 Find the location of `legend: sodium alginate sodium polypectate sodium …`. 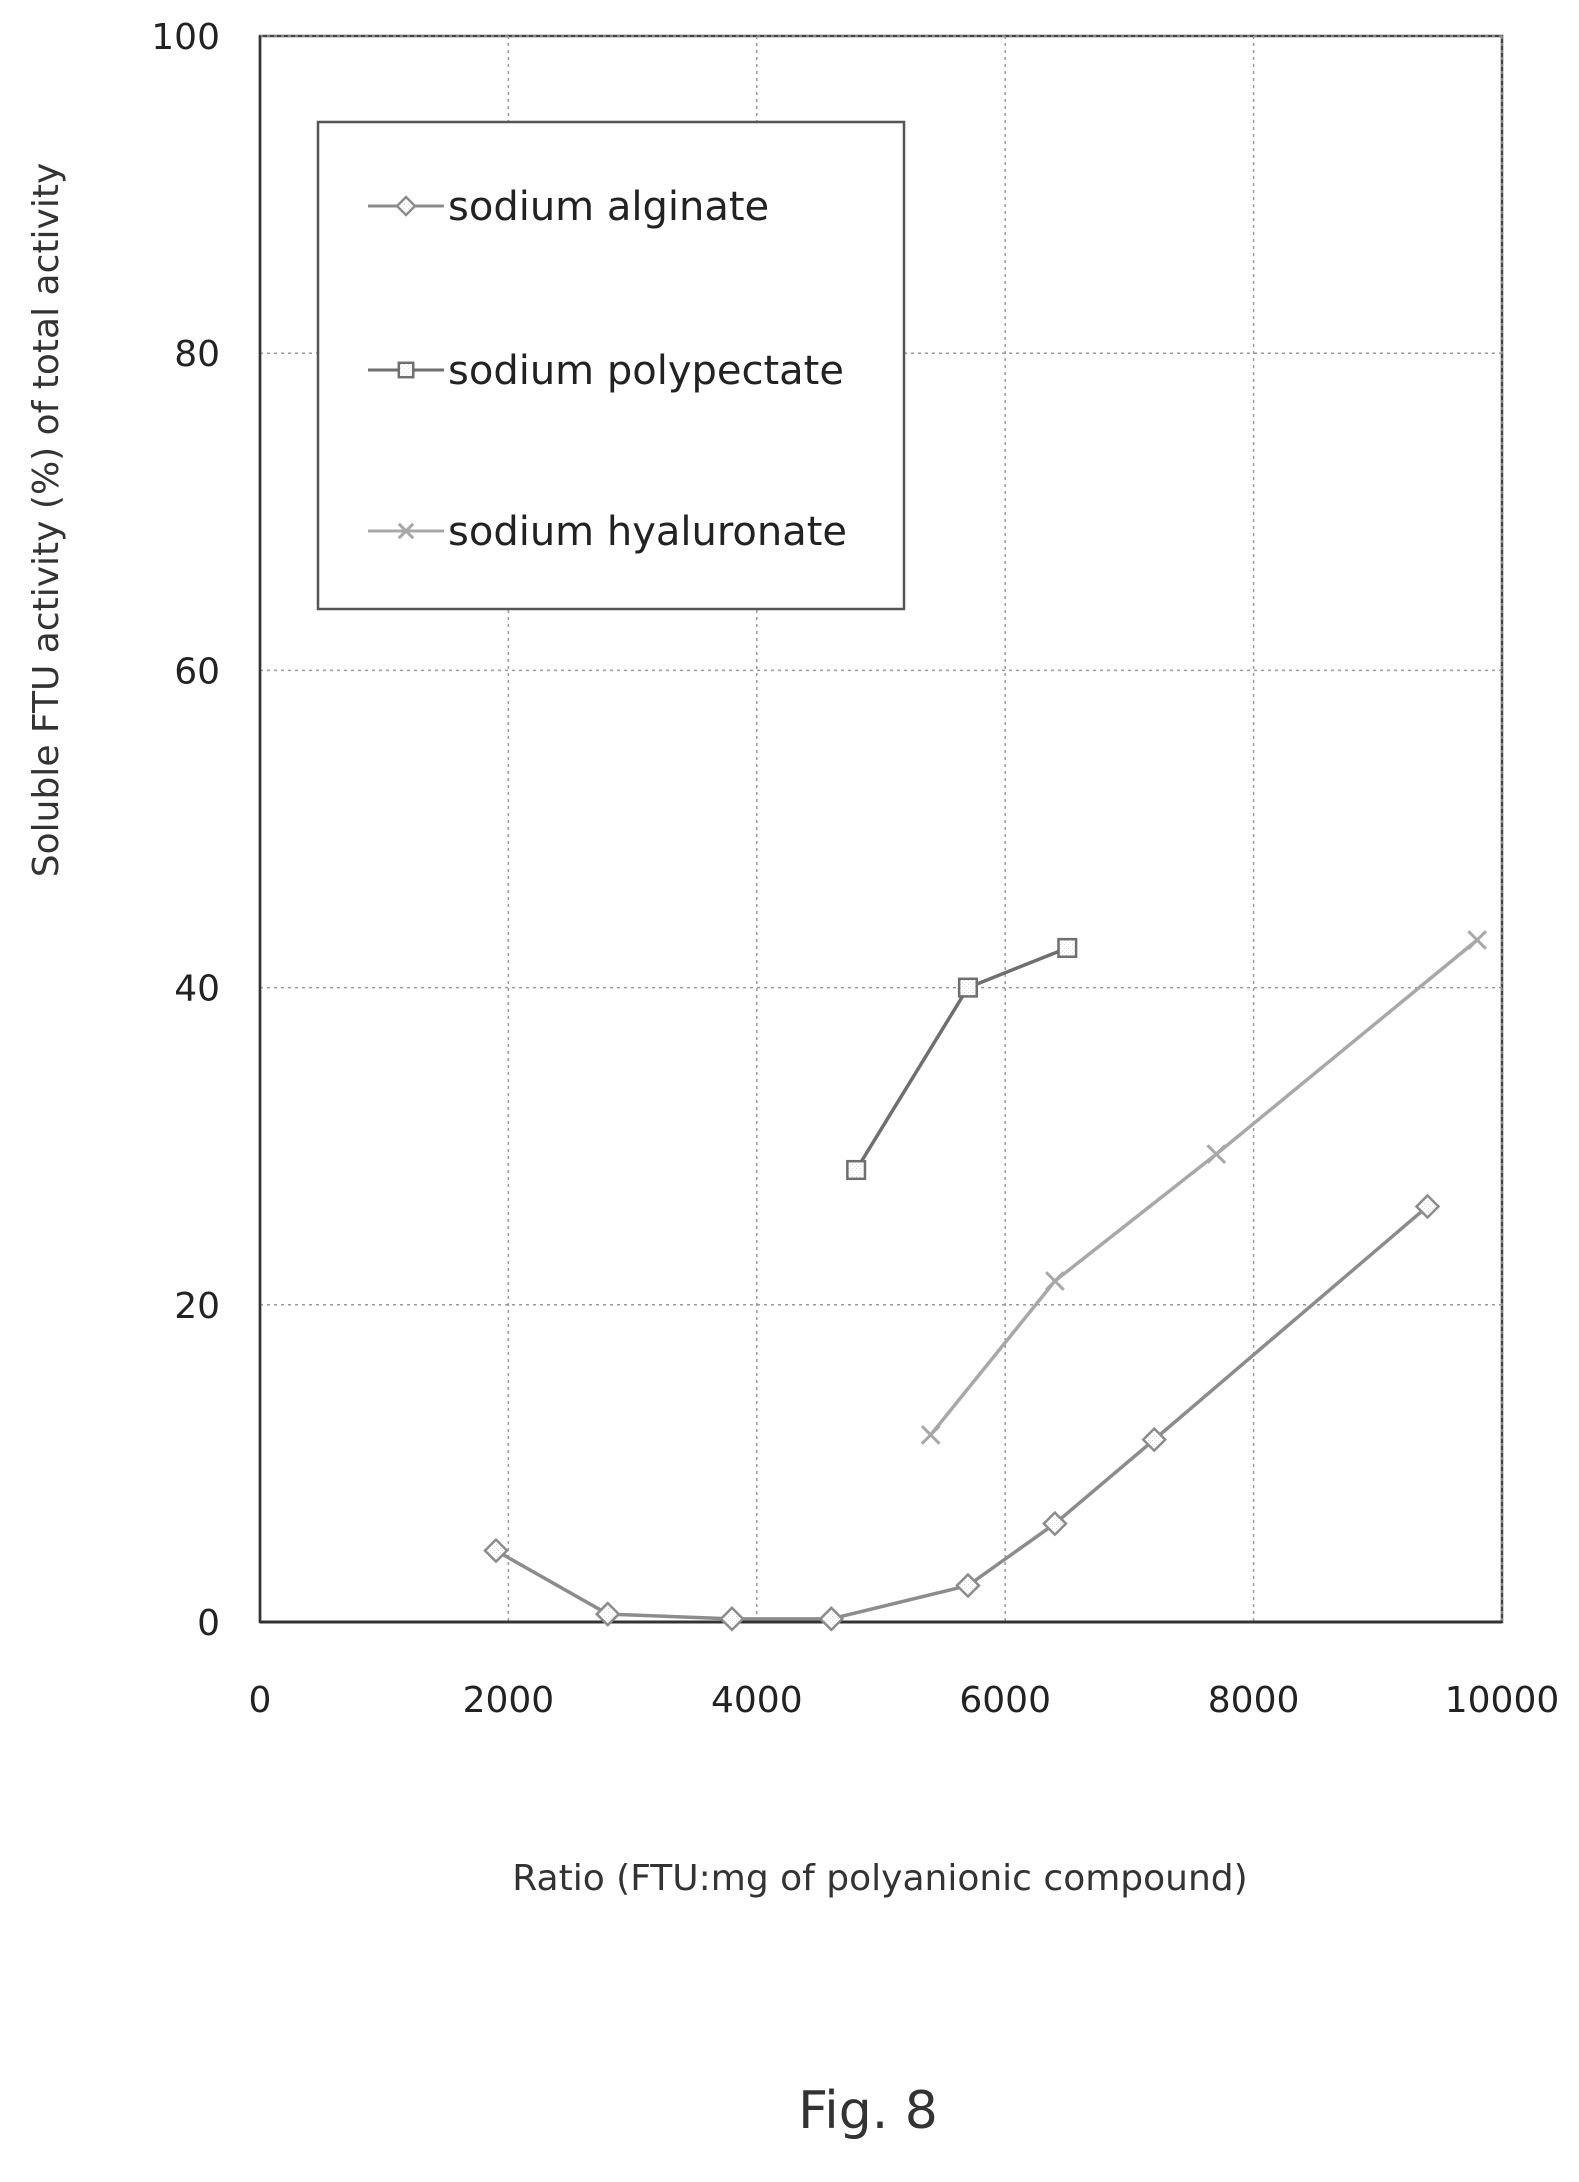

legend: sodium alginate sodium polypectate sodium … is located at coordinates (611, 365).